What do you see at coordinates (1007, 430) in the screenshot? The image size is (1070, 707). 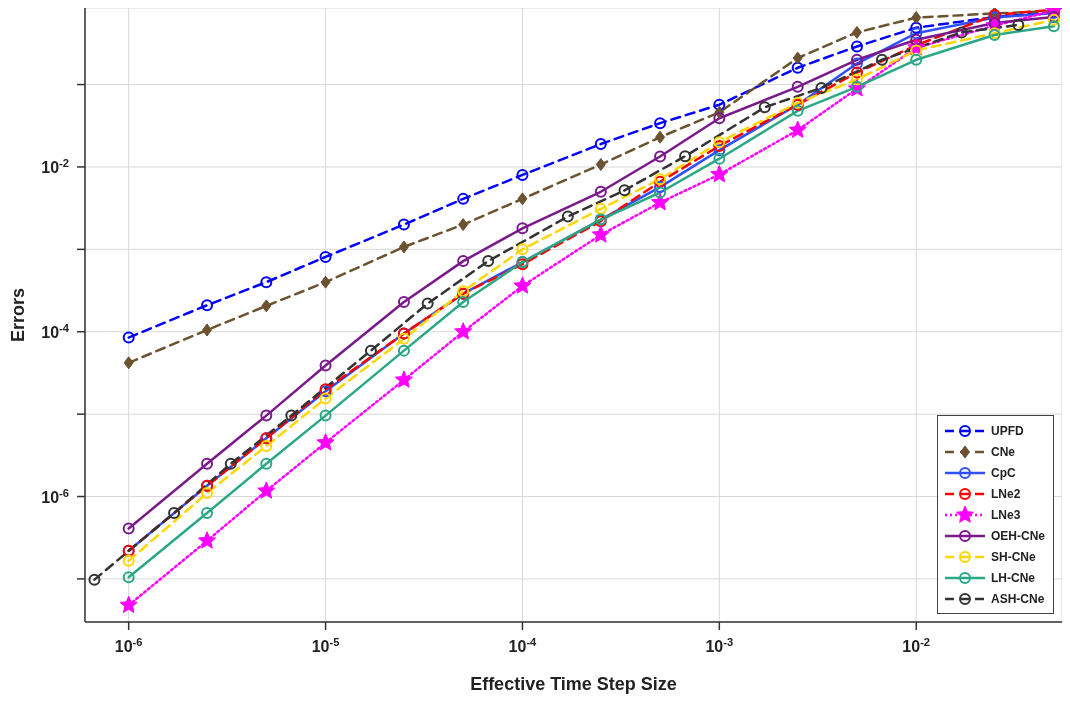 I see `legend-label: UPFD` at bounding box center [1007, 430].